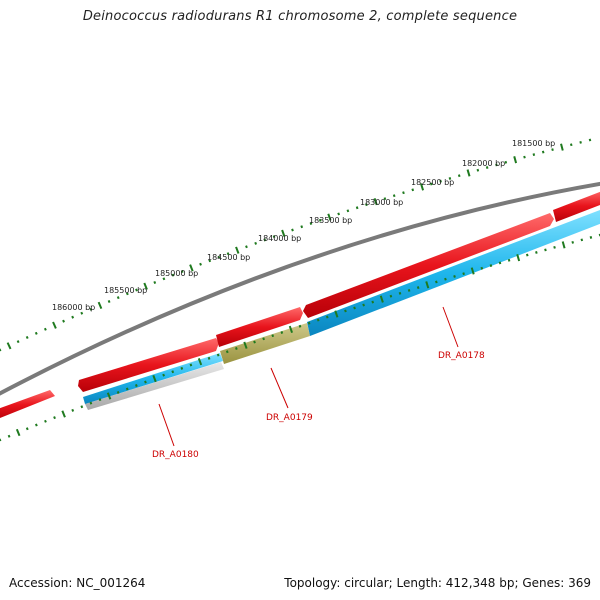 This screenshot has width=600, height=600. What do you see at coordinates (73, 307) in the screenshot?
I see `scale-label: 186000 bp` at bounding box center [73, 307].